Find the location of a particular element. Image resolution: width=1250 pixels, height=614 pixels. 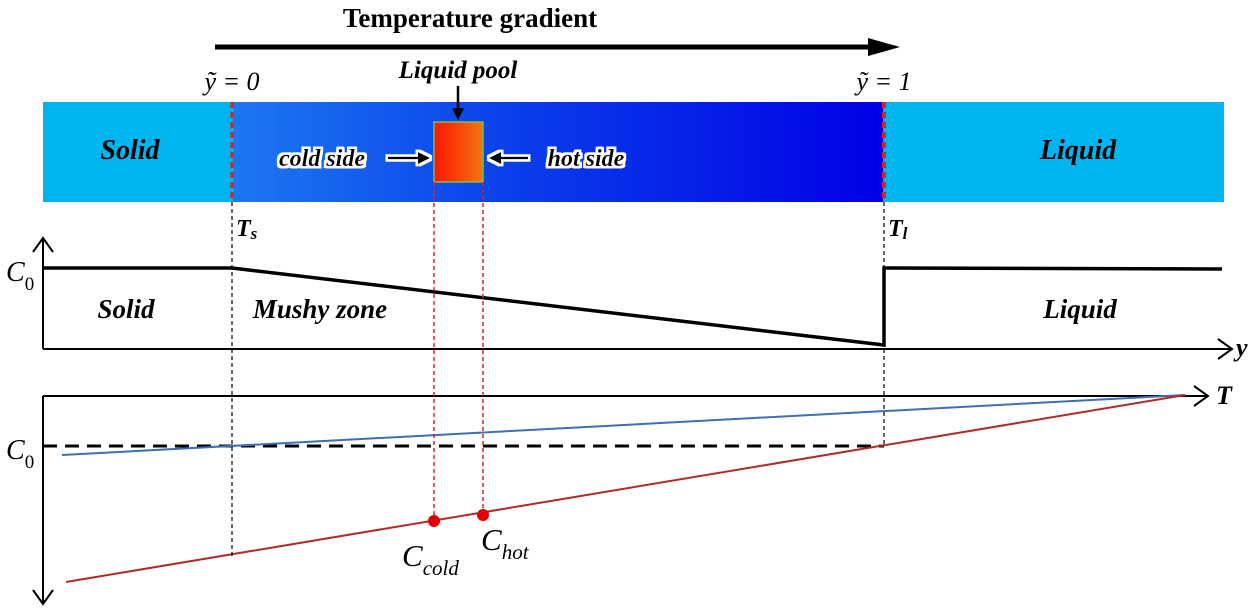

solid-top-label: Solid is located at coordinates (130, 150).